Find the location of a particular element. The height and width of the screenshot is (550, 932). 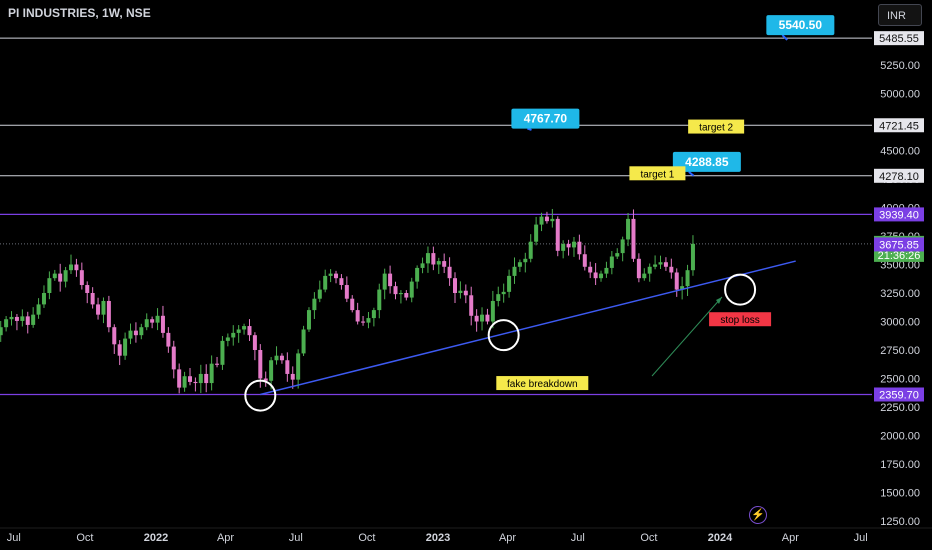

y-tick-label: 5250.00 is located at coordinates (900, 66).